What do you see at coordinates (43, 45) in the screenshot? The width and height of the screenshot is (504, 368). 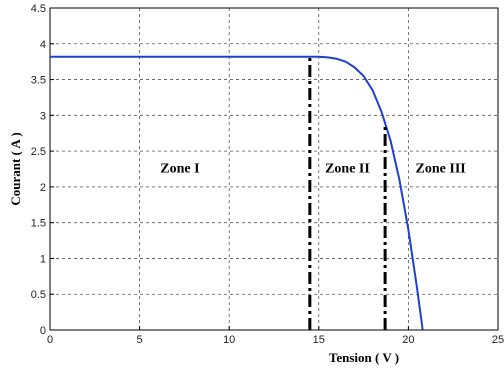 I see `y-tick-label: 4` at bounding box center [43, 45].